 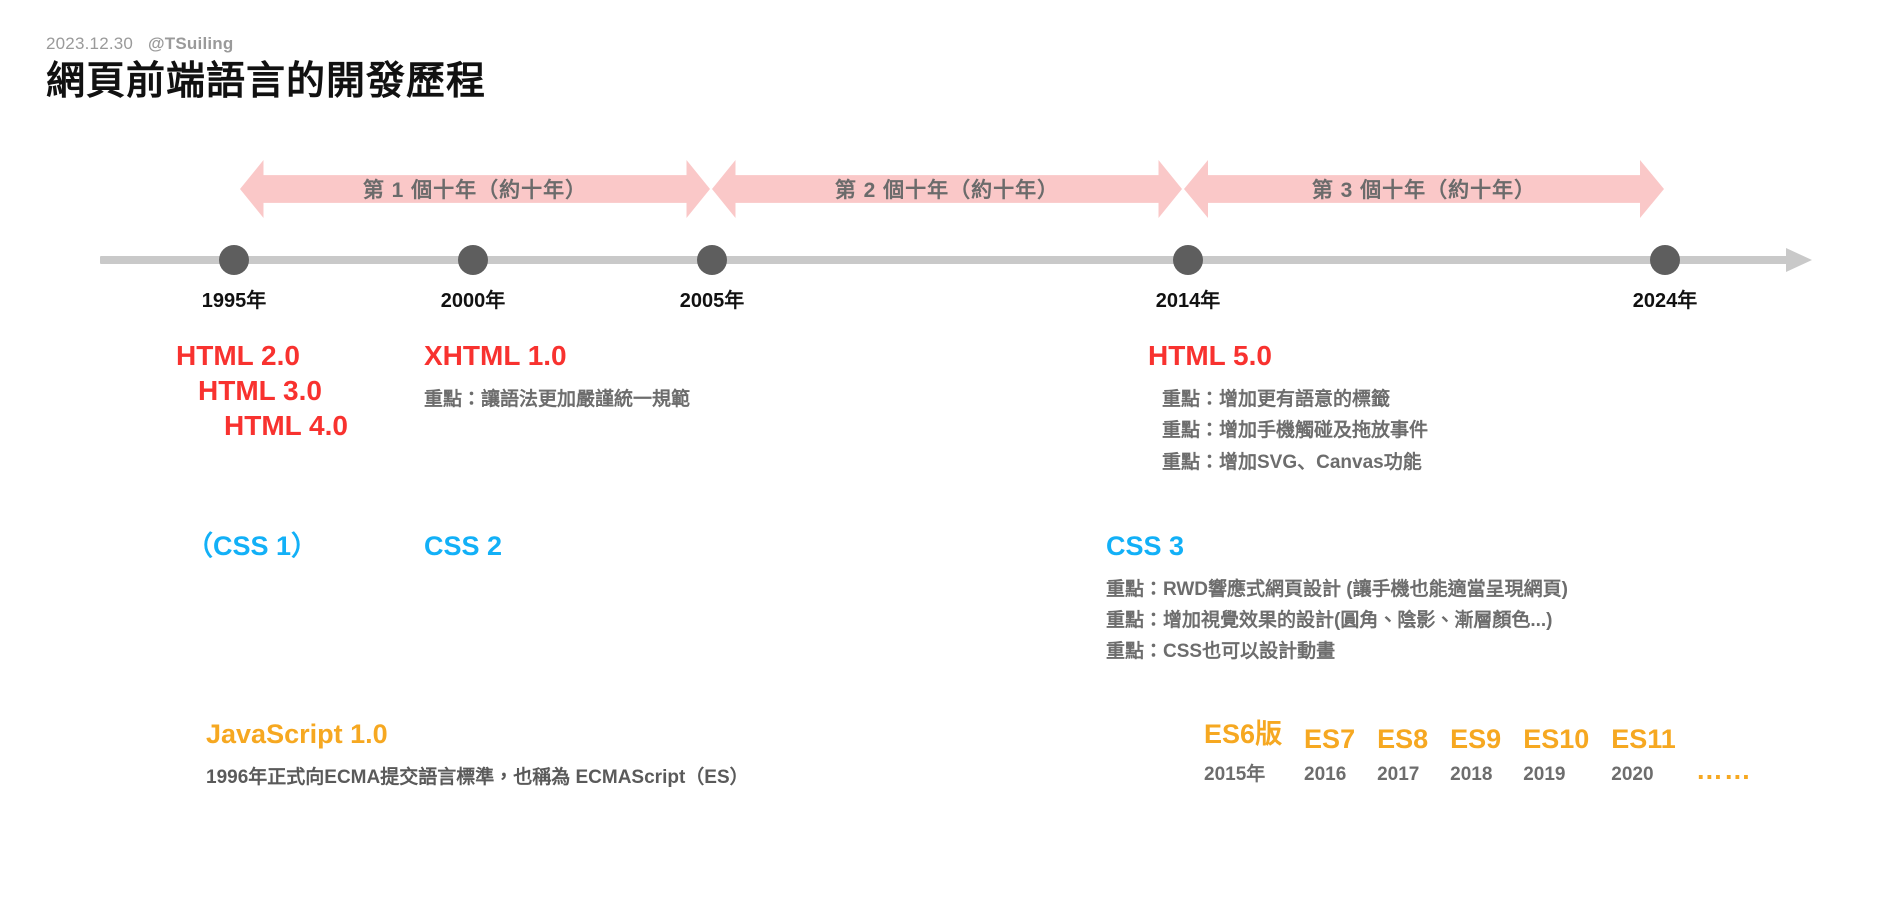 I want to click on css3-bullet-2: 重點：增加視覺效果的設計(圓角、陰影、漸層顏色...), so click(x=1329, y=621).